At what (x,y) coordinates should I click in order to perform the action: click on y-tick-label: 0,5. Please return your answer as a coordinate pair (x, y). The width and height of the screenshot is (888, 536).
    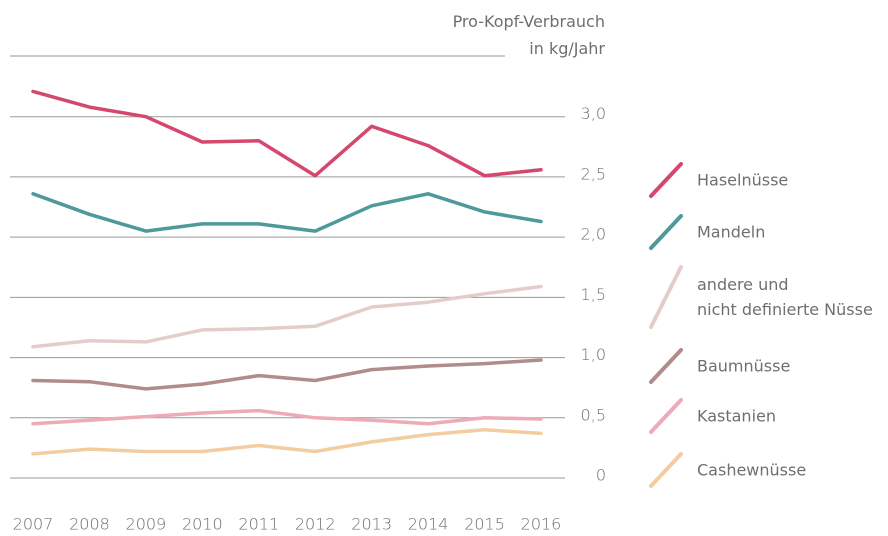
    Looking at the image, I should click on (593, 414).